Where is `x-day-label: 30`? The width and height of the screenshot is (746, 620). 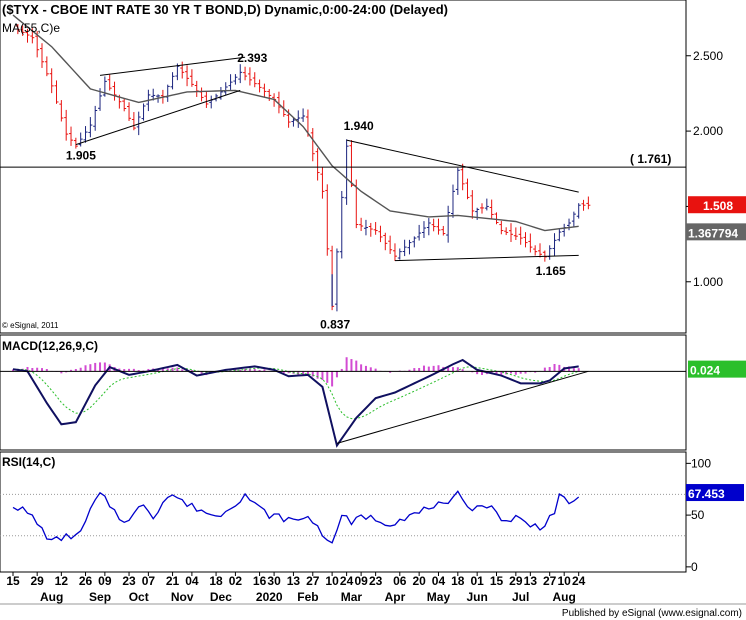
x-day-label: 30 is located at coordinates (274, 581).